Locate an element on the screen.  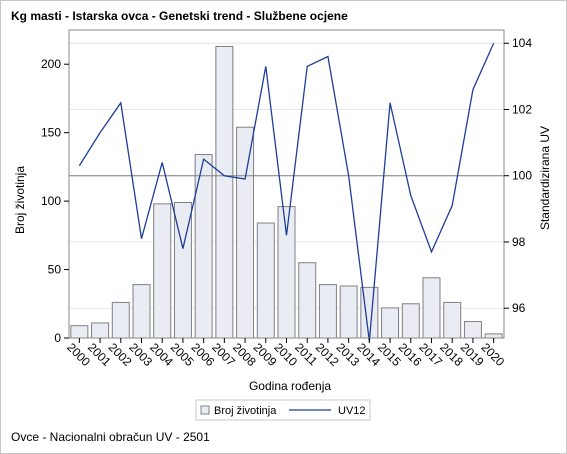
y-tick-label: 150 is located at coordinates (51, 133).